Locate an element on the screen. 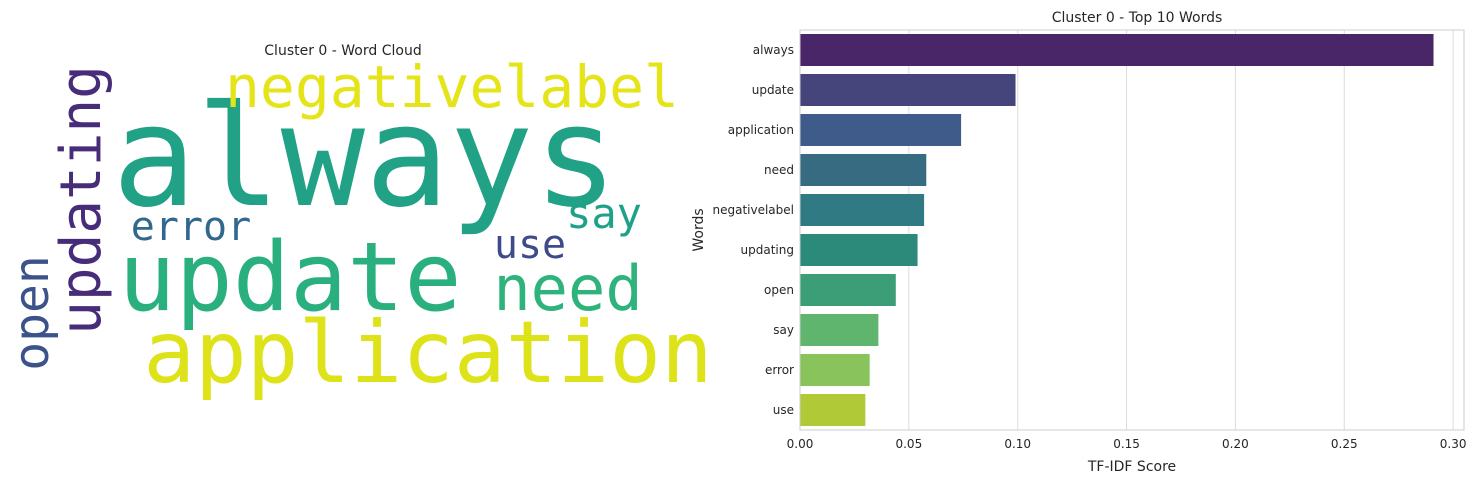 Image resolution: width=1481 pixels, height=484 pixels. y-tick-label: always is located at coordinates (773, 50).